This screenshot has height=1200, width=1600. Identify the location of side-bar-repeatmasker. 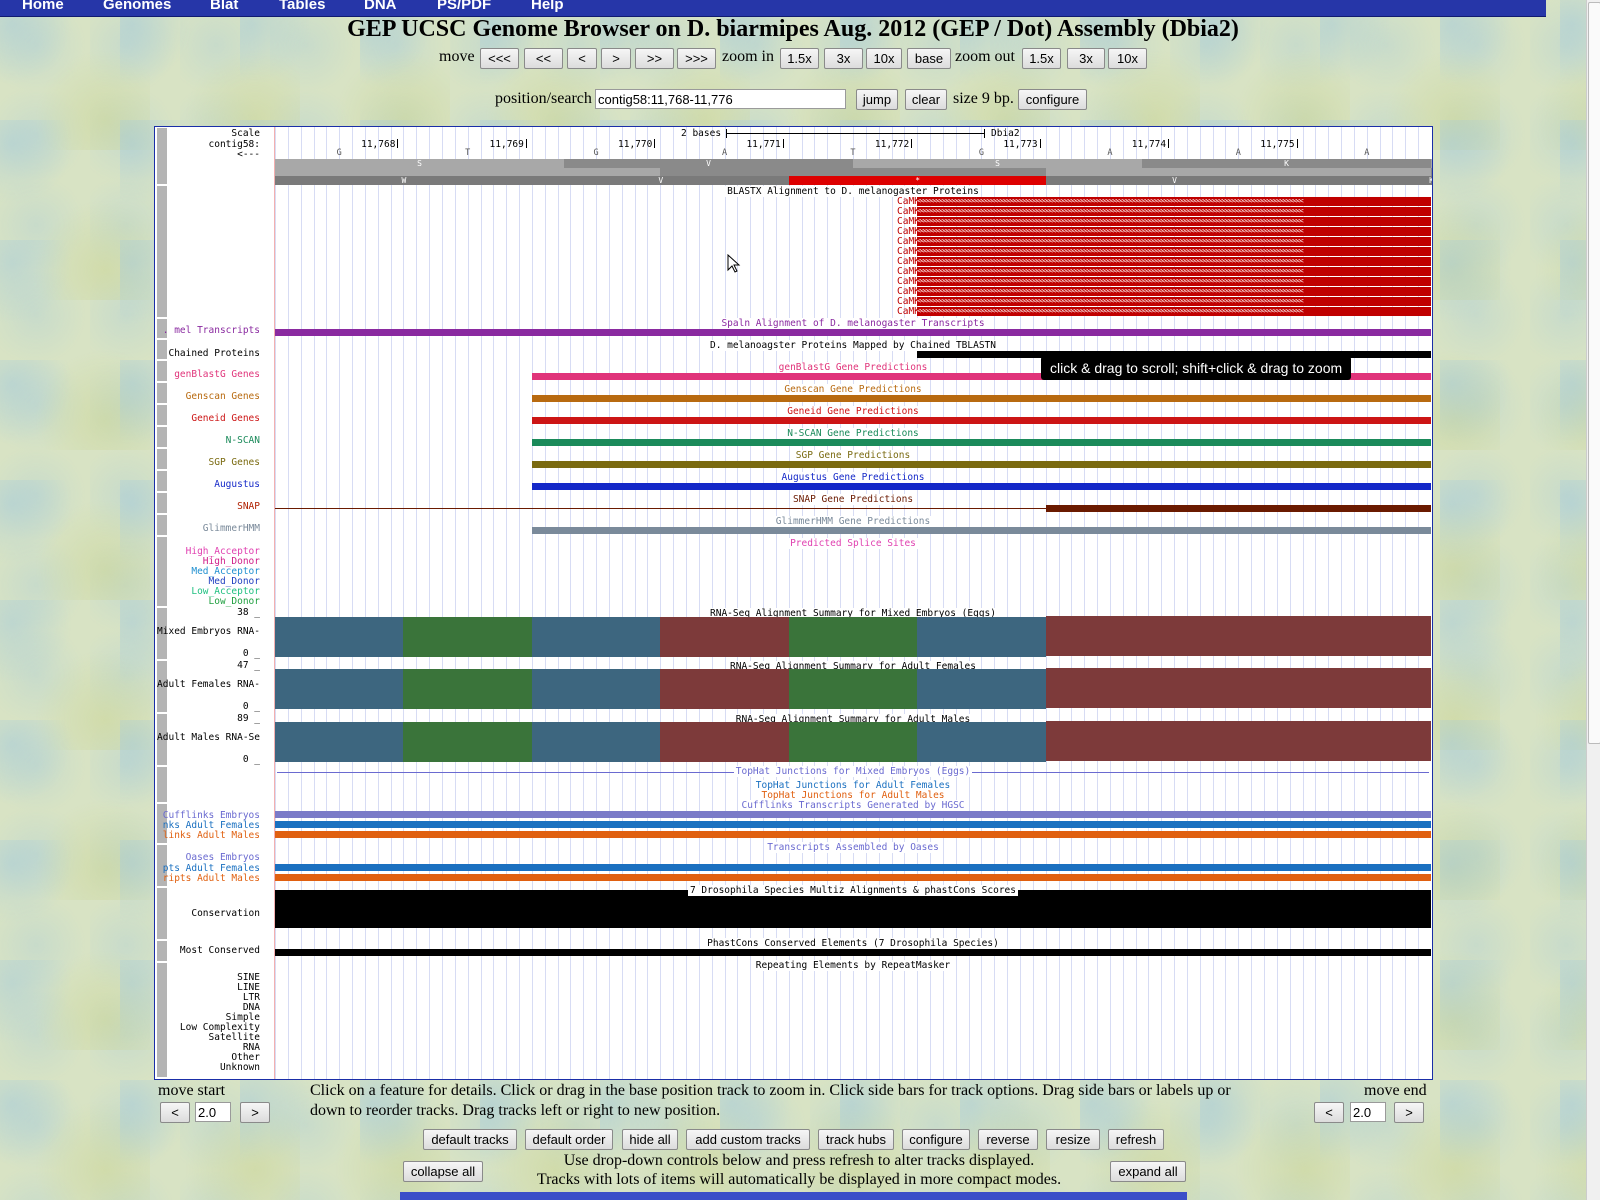
(162, 1020).